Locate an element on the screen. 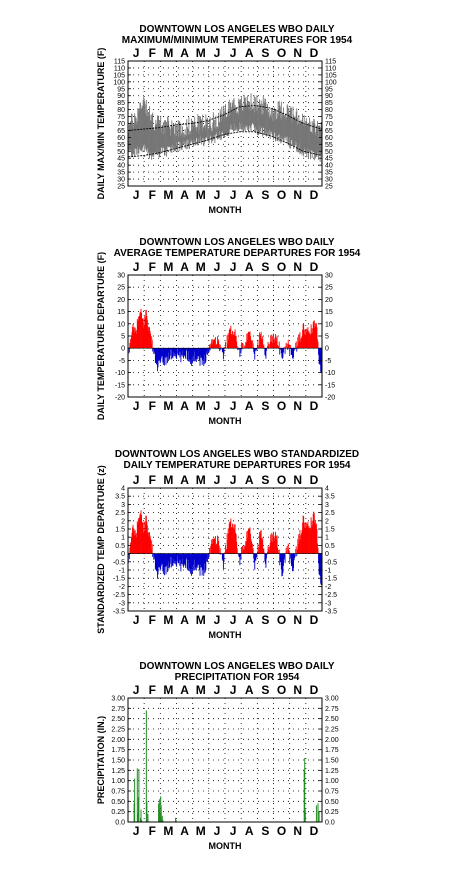  y-tick-label-left: -1 is located at coordinates (122, 571).